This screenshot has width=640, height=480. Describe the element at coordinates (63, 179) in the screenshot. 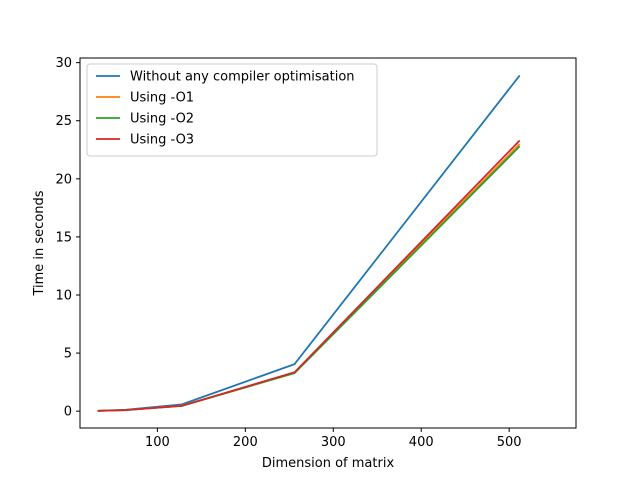

I see `y-tick-label: 20` at that location.